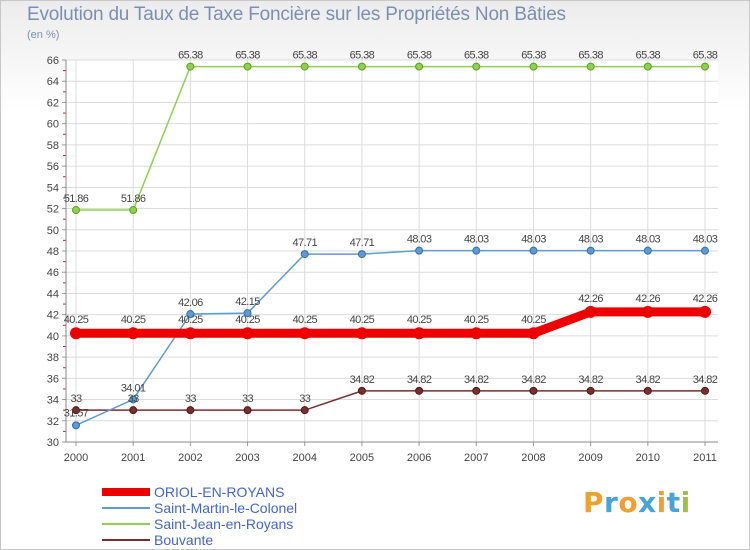 Image resolution: width=750 pixels, height=550 pixels. I want to click on y-tick-label: 30, so click(53, 443).